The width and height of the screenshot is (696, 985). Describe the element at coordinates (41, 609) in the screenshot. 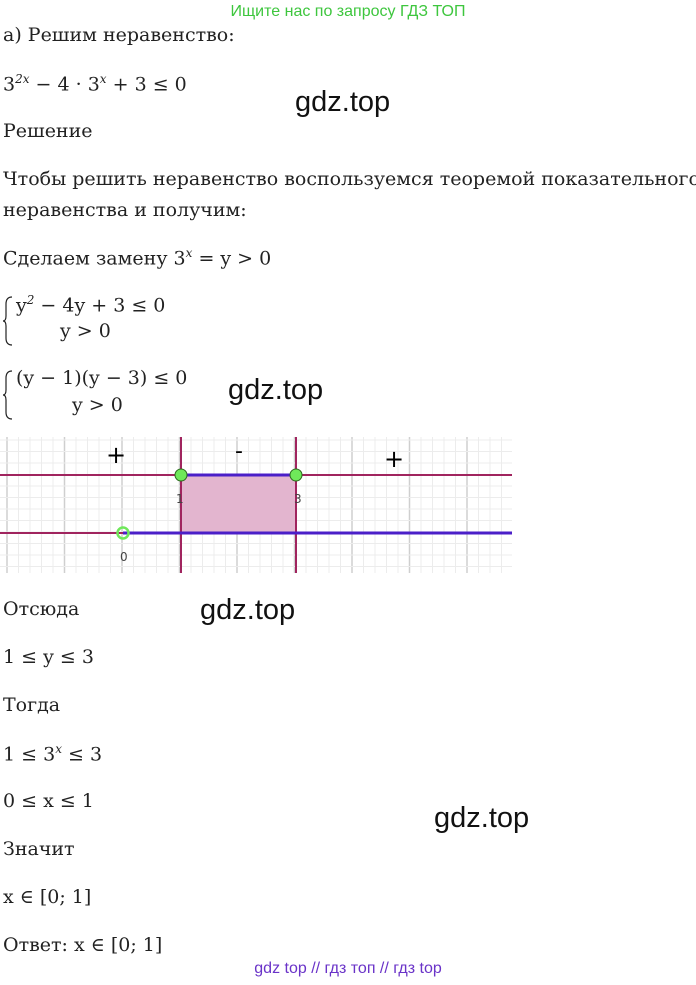

I see `hence-label: Отсюда` at that location.